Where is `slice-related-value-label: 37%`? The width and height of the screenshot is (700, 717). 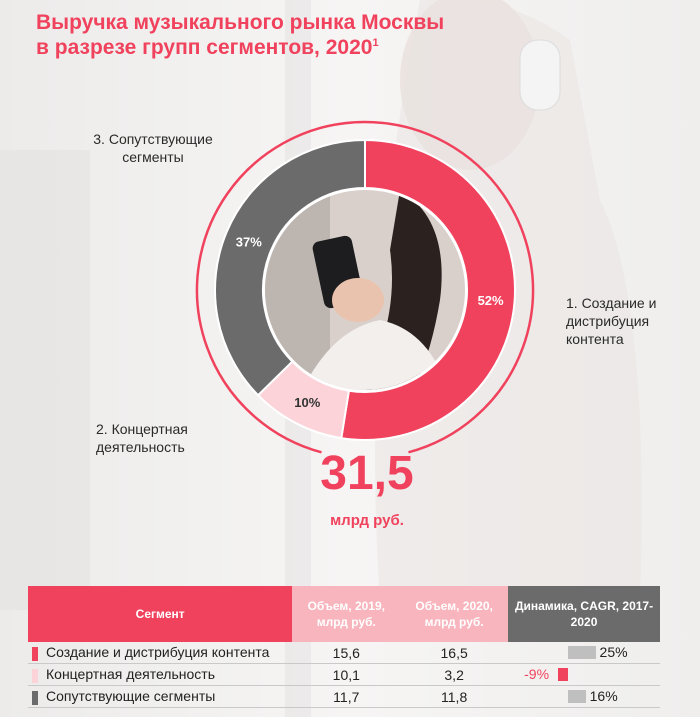 slice-related-value-label: 37% is located at coordinates (249, 241).